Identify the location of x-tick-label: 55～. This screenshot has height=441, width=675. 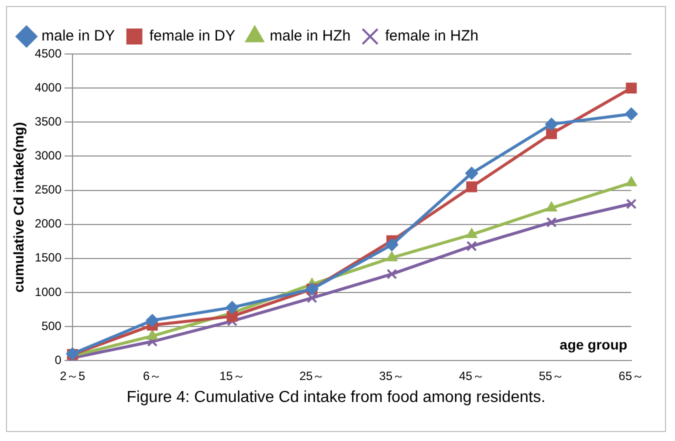
(551, 376).